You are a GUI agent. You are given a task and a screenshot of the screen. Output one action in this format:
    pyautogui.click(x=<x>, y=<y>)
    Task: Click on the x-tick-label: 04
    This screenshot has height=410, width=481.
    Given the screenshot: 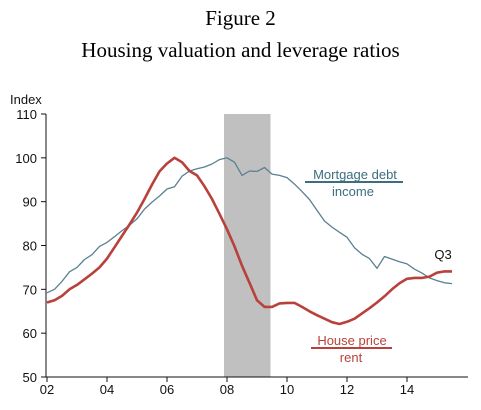 What is the action you would take?
    pyautogui.click(x=107, y=389)
    